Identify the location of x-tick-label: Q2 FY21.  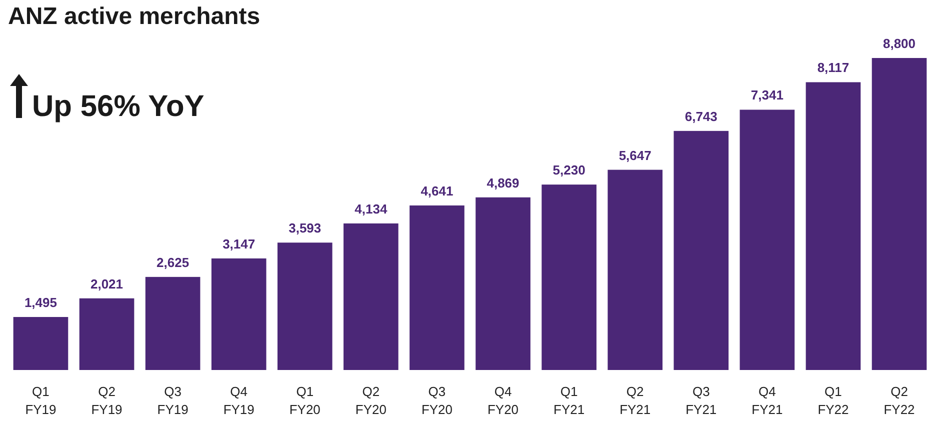
(635, 400).